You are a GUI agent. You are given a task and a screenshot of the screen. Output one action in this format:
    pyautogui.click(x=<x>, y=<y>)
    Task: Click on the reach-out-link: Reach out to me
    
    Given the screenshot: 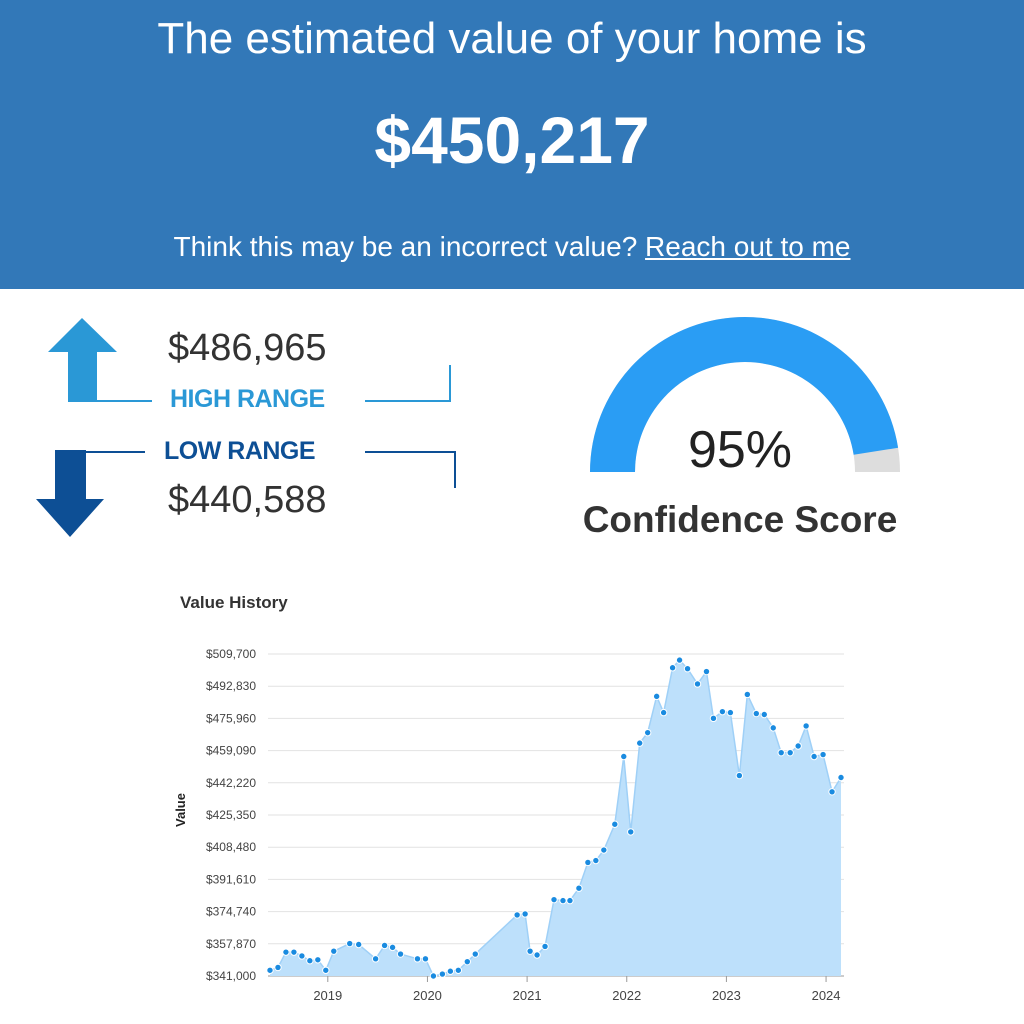 What is the action you would take?
    pyautogui.click(x=748, y=246)
    